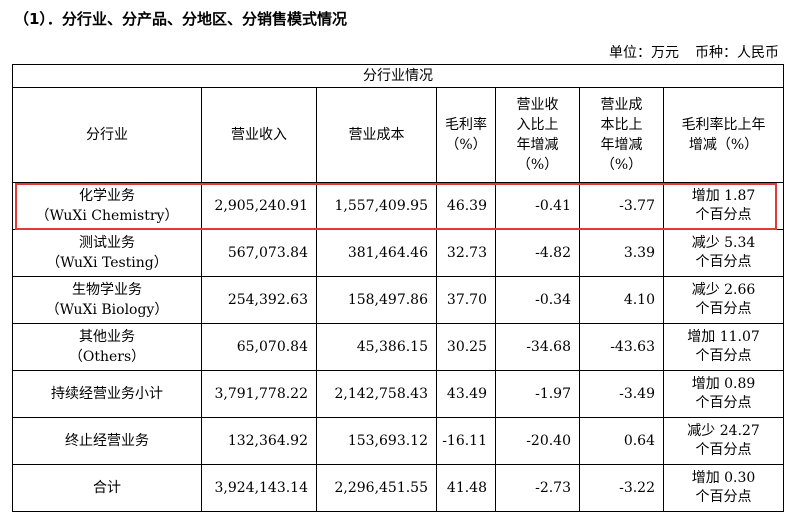 Image resolution: width=793 pixels, height=528 pixels. What do you see at coordinates (466, 300) in the screenshot?
I see `gross-margin-cell: 37.70` at bounding box center [466, 300].